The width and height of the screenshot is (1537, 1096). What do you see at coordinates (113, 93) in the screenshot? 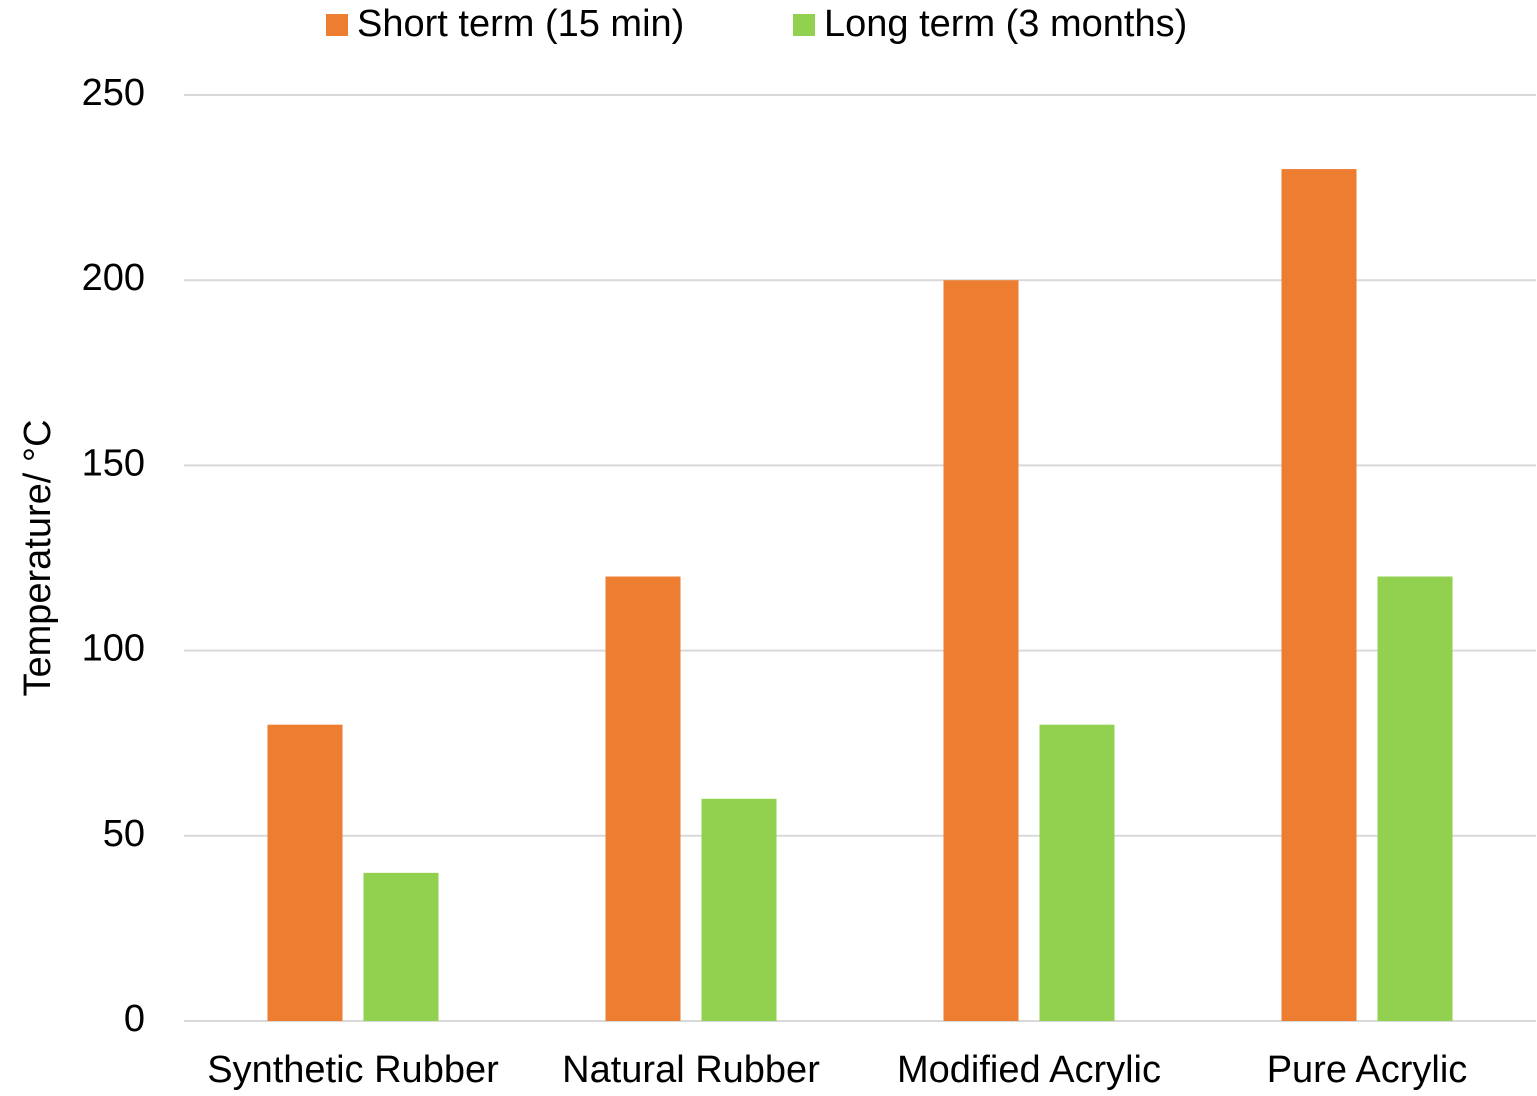
I see `y-tick-label: 250` at bounding box center [113, 93].